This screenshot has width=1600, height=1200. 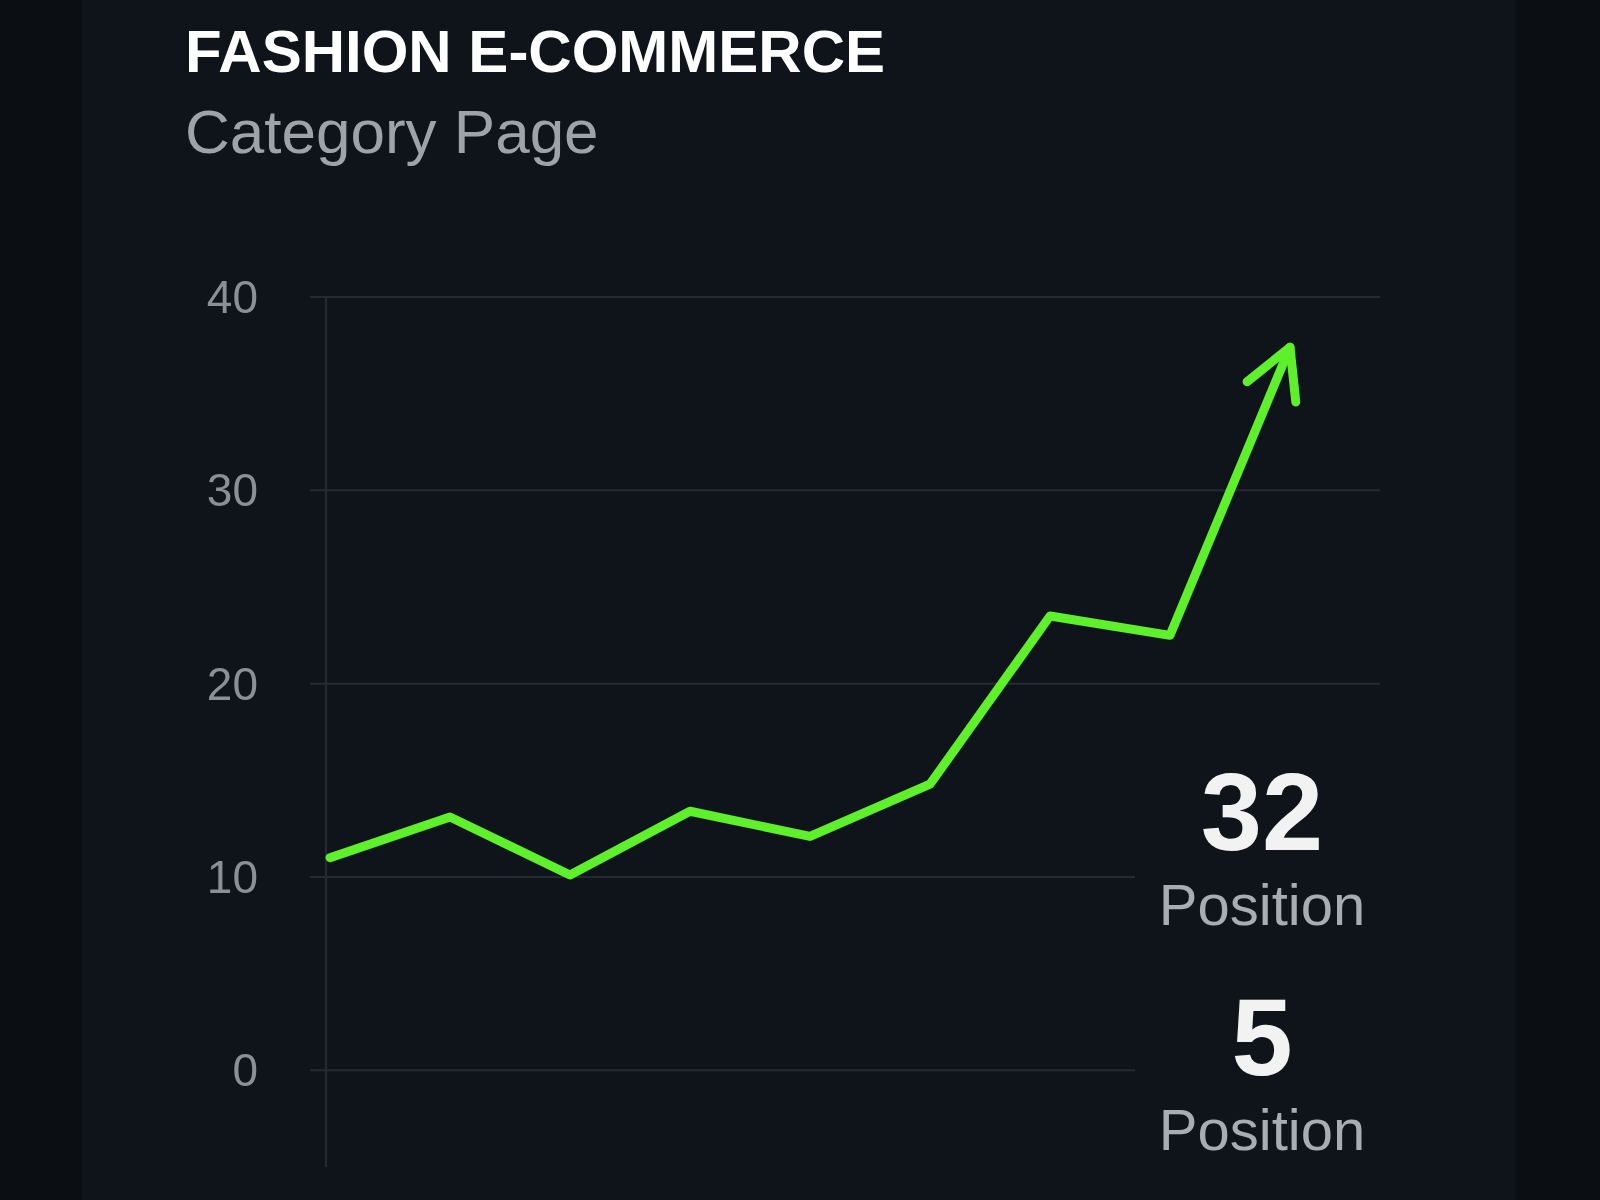 What do you see at coordinates (232, 490) in the screenshot?
I see `y-tick-label: 30` at bounding box center [232, 490].